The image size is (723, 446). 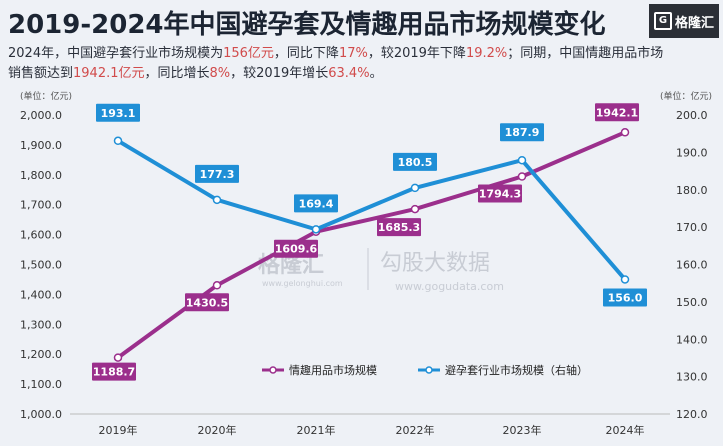 What do you see at coordinates (177, 73) in the screenshot?
I see `summary-text: ，同比增长` at bounding box center [177, 73].